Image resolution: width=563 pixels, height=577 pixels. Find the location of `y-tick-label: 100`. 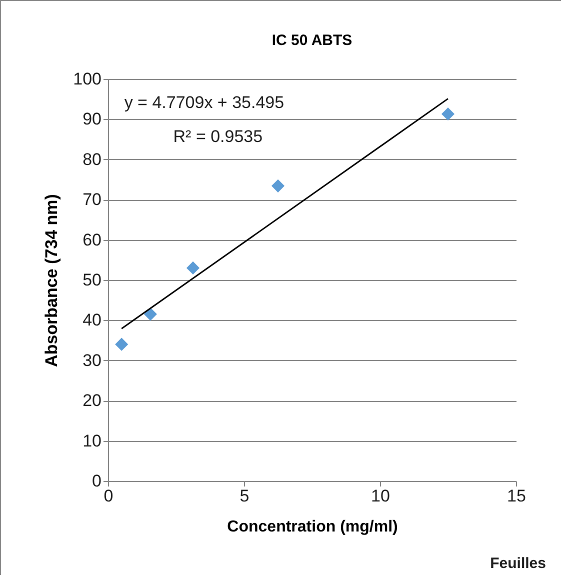

y-tick-label: 100 is located at coordinates (87, 79).